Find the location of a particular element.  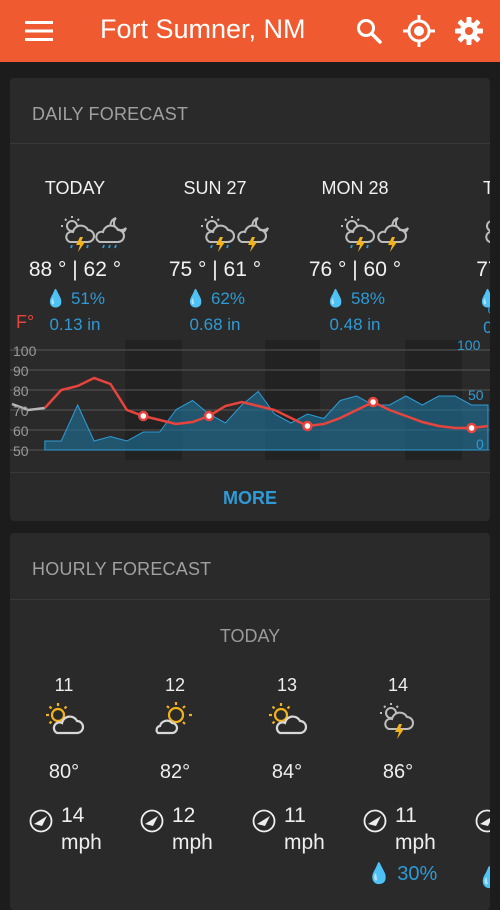

past-temp-line is located at coordinates (28, 407).